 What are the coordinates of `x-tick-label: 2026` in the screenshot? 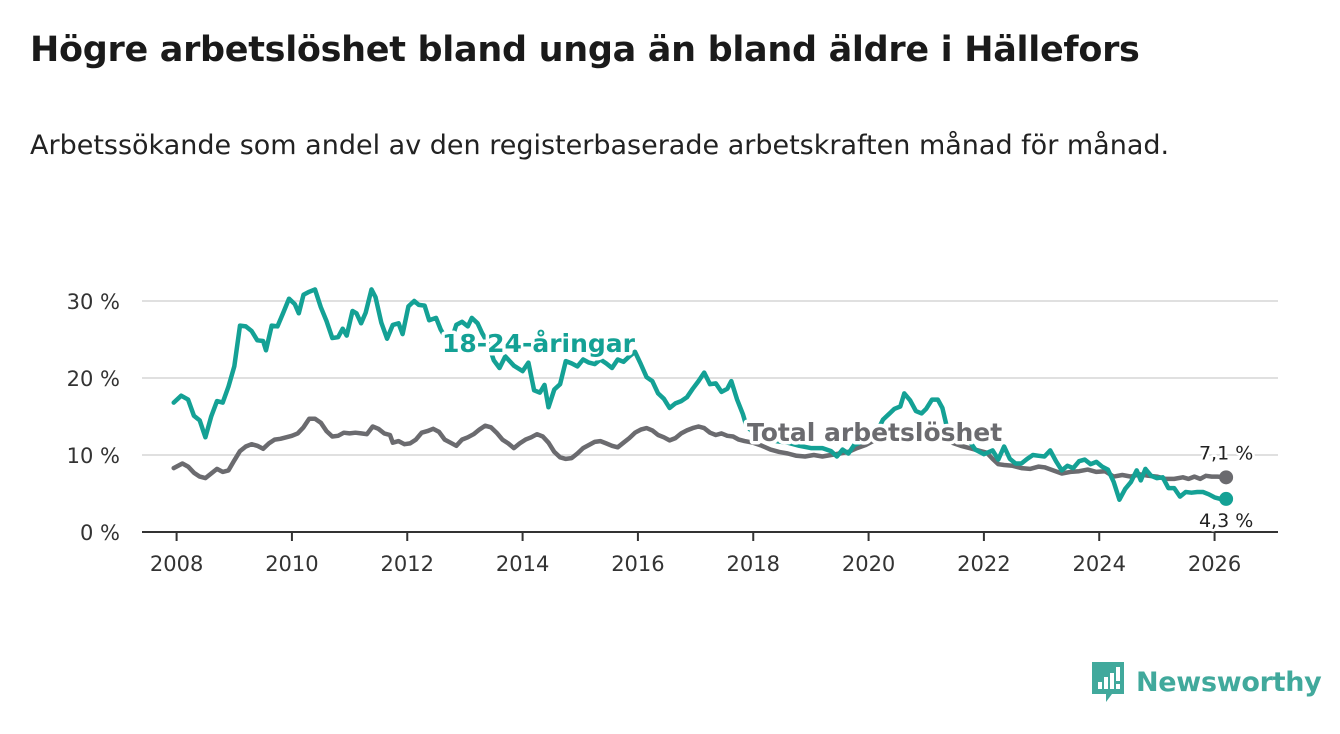 It's located at (1214, 564).